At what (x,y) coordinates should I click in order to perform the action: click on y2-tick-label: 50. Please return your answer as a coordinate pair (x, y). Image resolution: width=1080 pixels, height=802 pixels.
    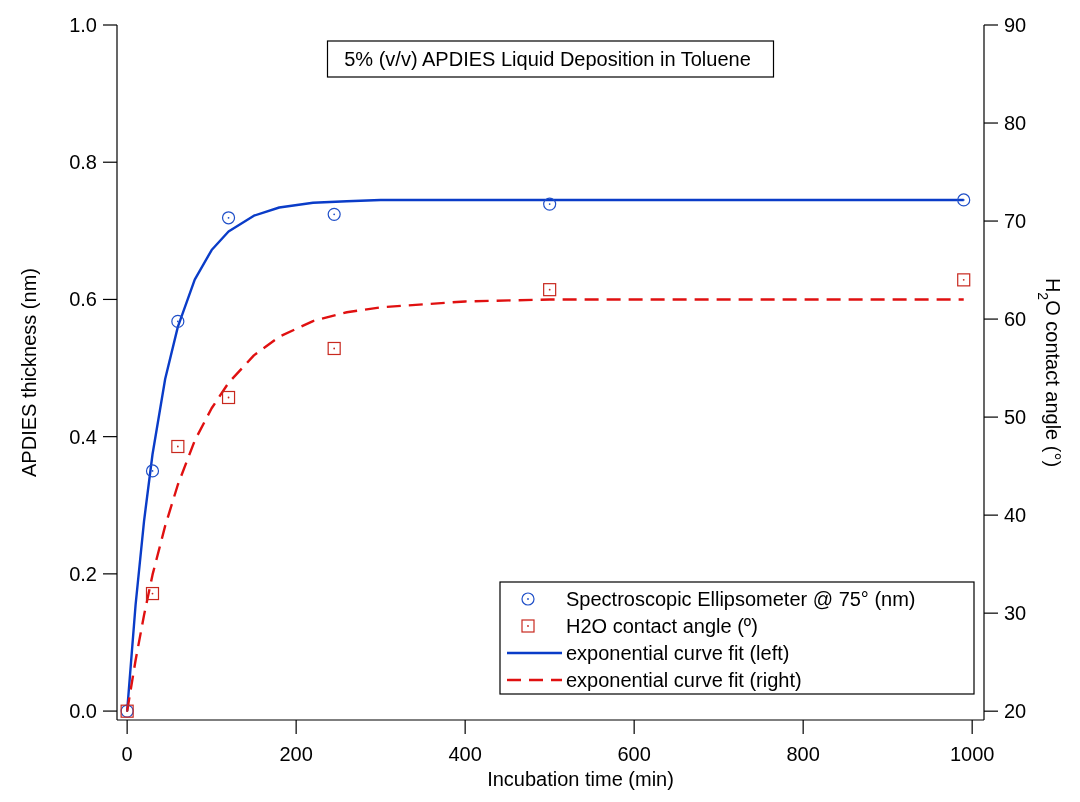
    Looking at the image, I should click on (1015, 417).